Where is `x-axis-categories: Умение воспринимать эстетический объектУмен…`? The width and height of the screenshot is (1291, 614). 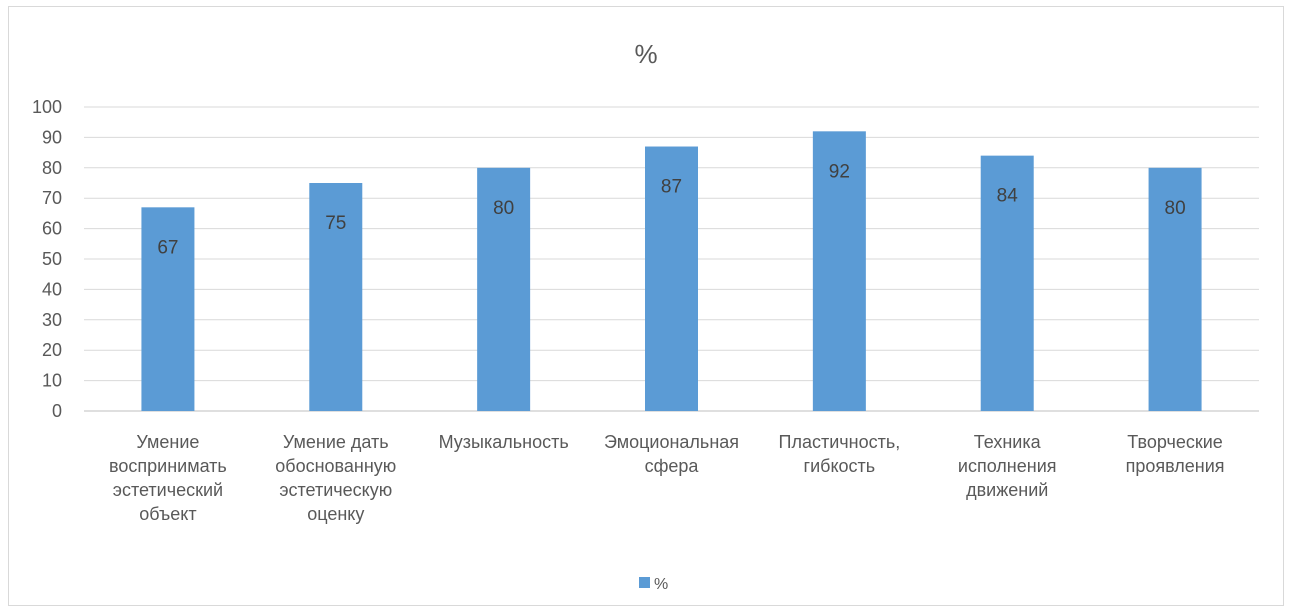
x-axis-categories: Умение воспринимать эстетический объектУмен… is located at coordinates (667, 478).